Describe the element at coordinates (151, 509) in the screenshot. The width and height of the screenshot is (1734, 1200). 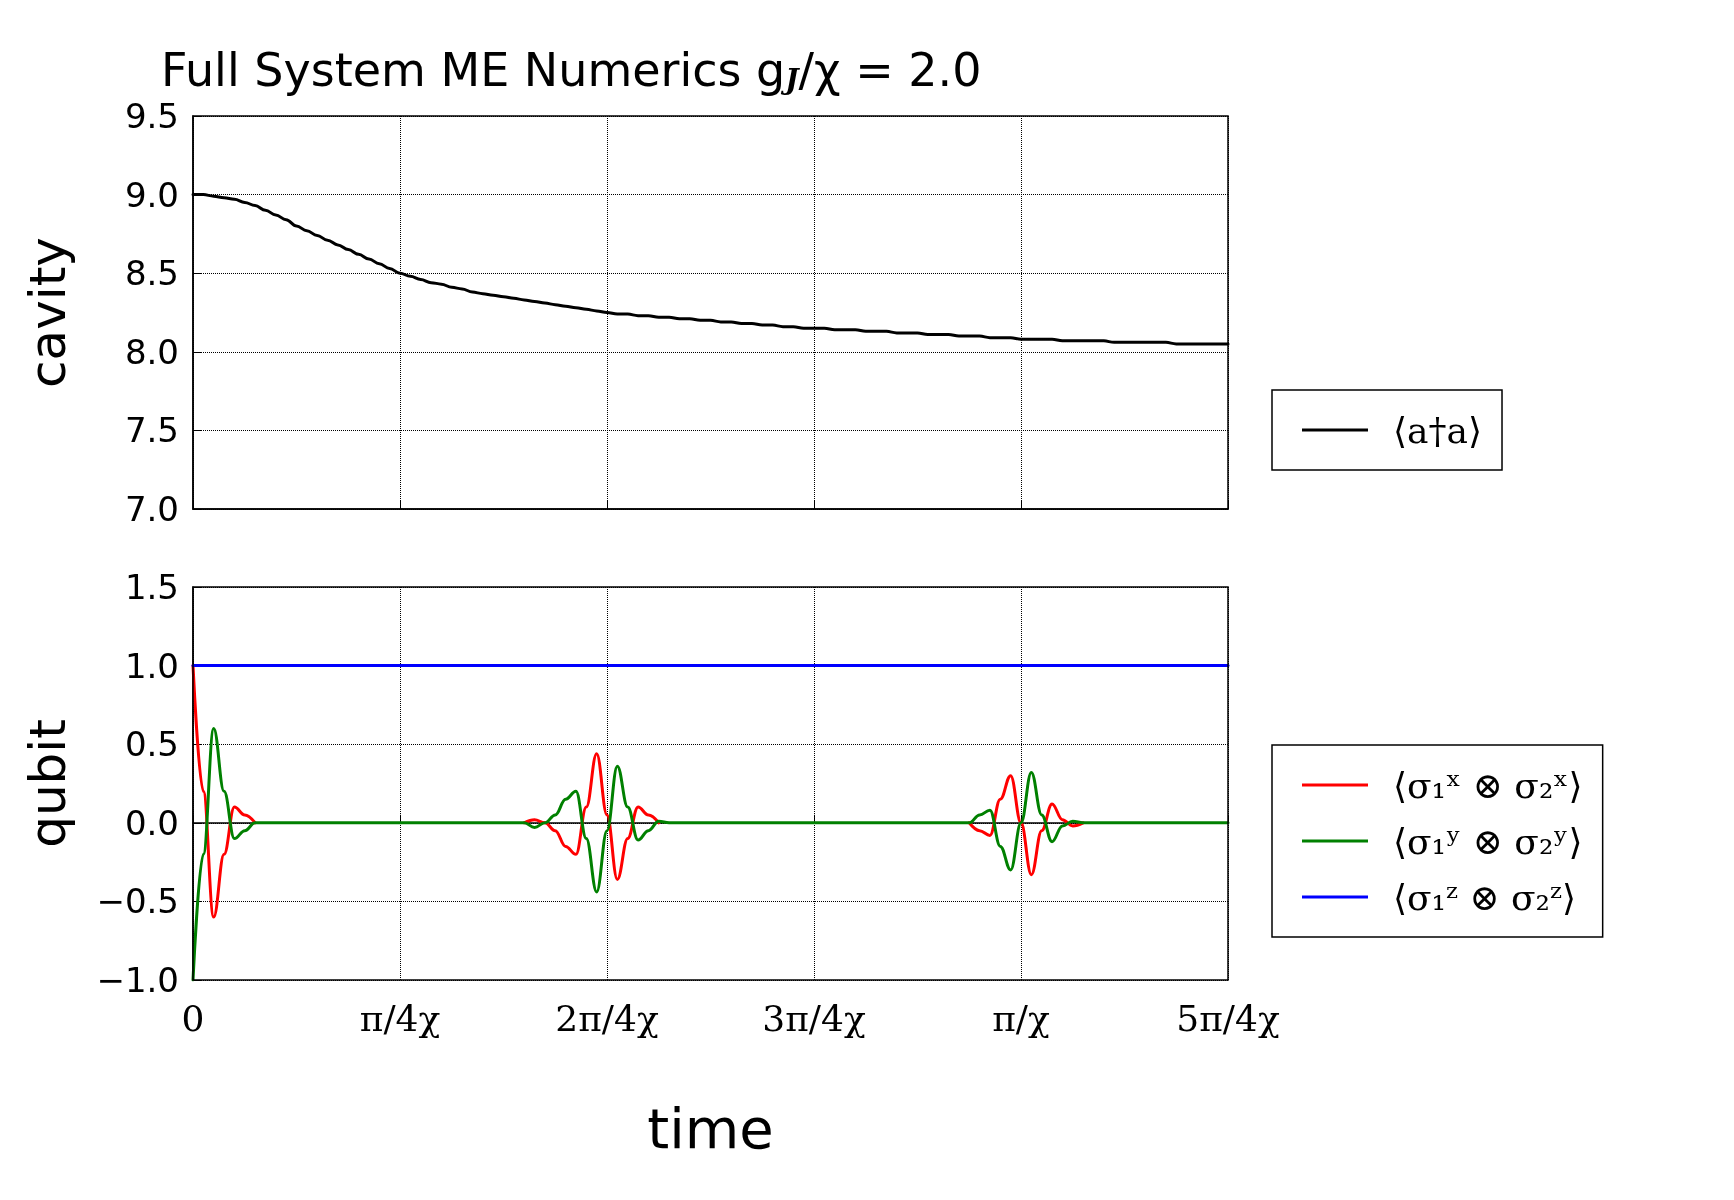
I see `y-tick-label: 7.0` at that location.